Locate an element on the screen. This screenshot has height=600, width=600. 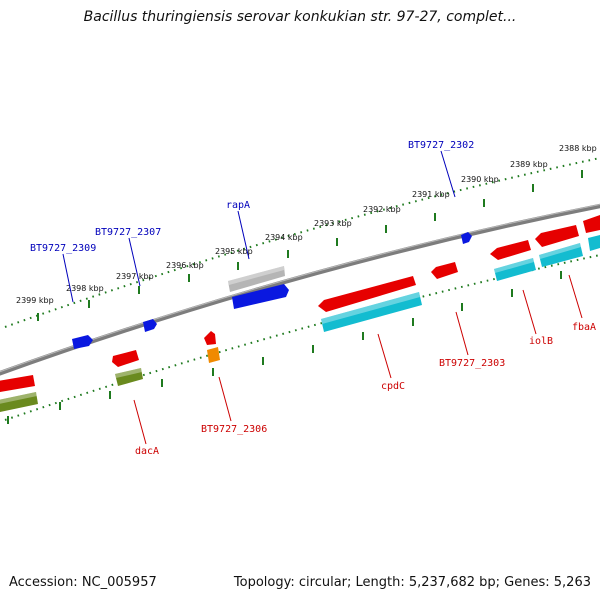
forward-gene-labels: BT9727_2309 BT9727_2307 rapA BT9727_2302 is located at coordinates (252, 197).